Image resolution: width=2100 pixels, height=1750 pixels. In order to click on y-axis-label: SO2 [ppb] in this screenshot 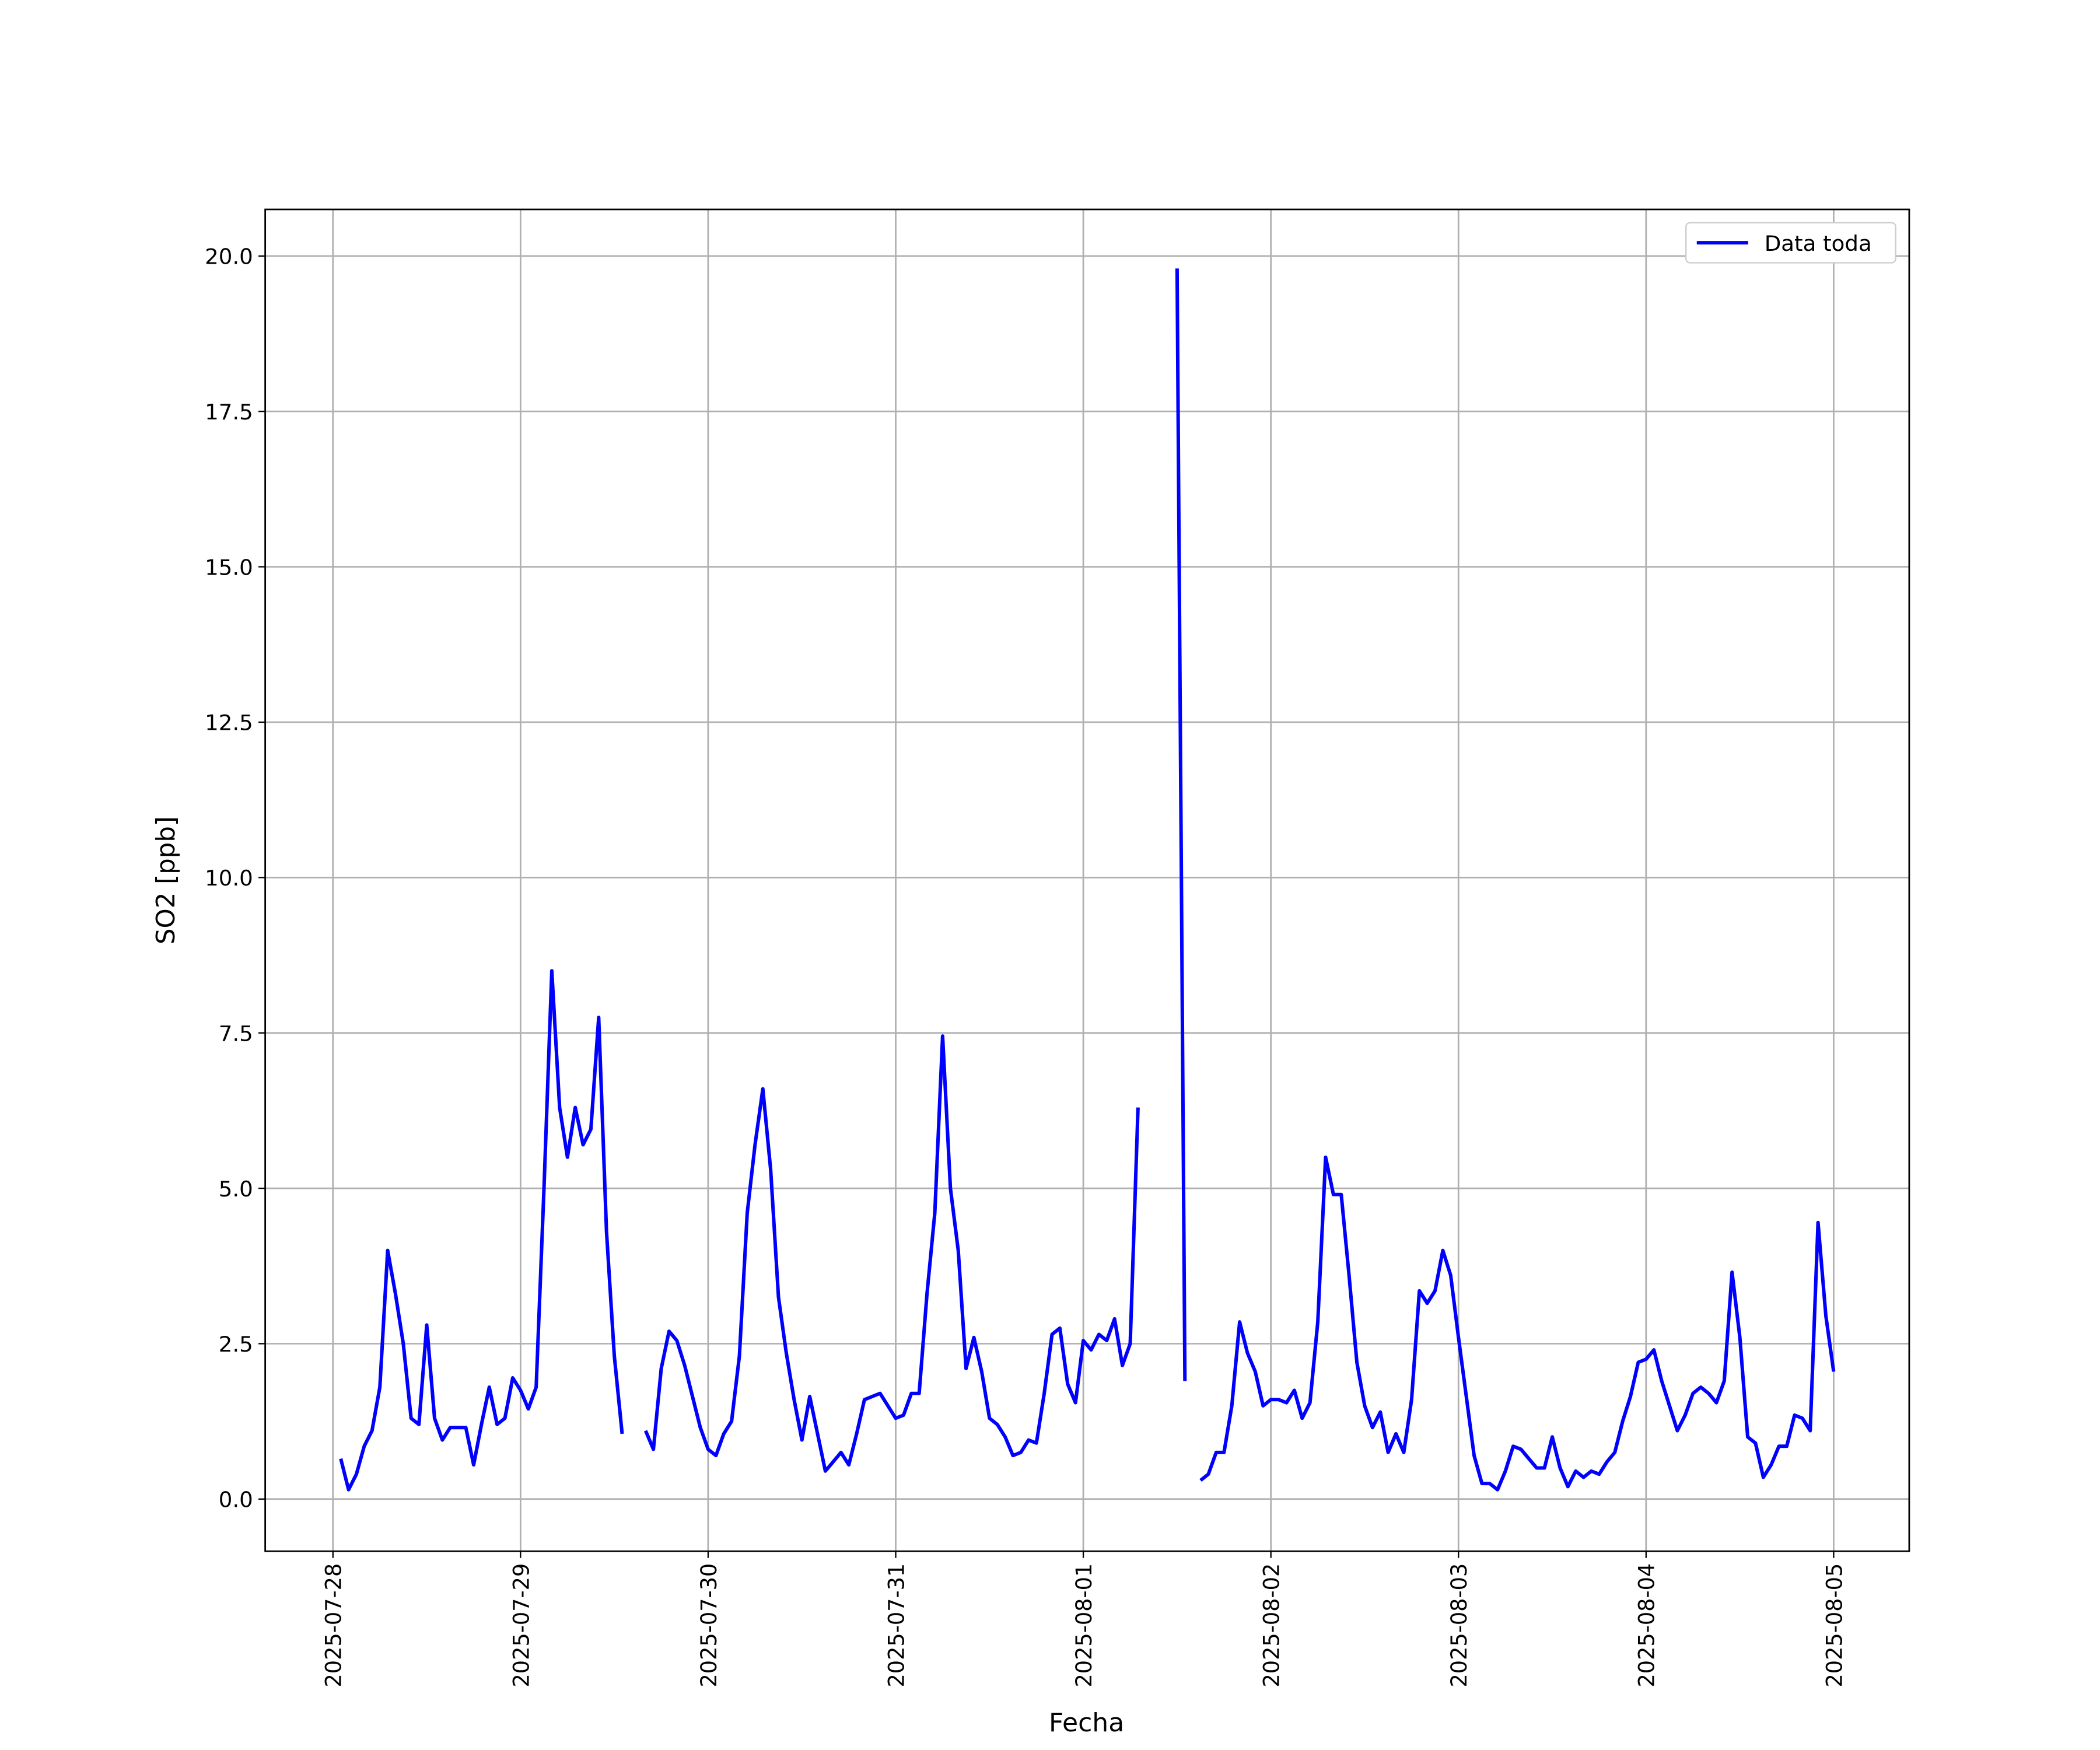, I will do `click(166, 880)`.